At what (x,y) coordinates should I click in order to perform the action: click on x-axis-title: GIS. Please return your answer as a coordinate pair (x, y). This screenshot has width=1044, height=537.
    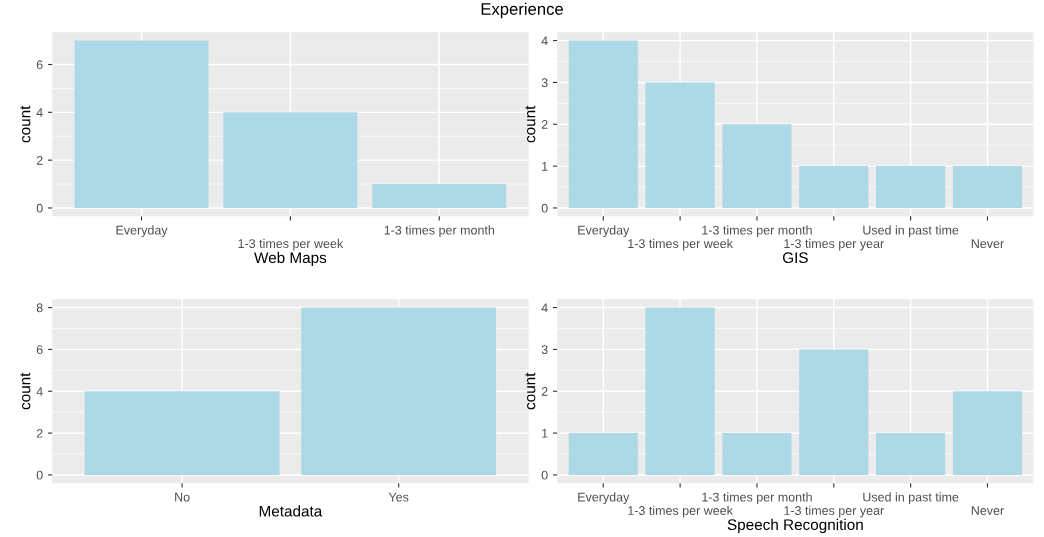
    Looking at the image, I should click on (795, 258).